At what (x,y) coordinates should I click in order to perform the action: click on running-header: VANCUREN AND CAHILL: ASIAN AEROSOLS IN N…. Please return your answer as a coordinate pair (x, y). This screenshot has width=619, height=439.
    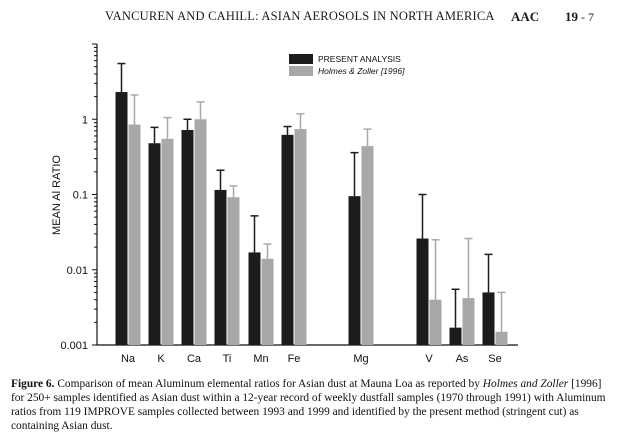
    Looking at the image, I should click on (309, 19).